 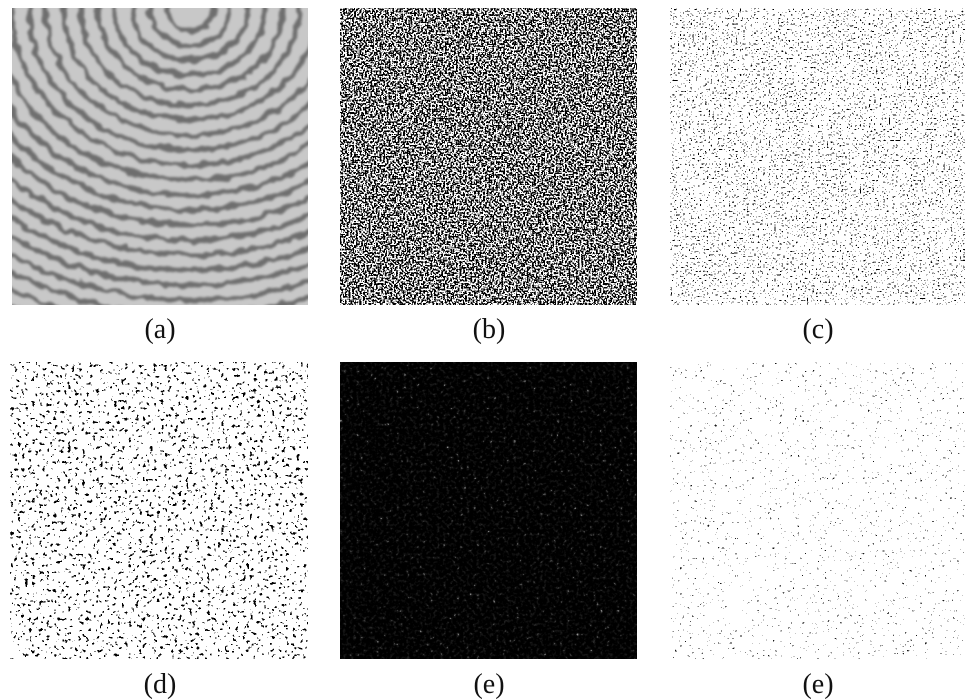 What do you see at coordinates (159, 329) in the screenshot?
I see `panel-label: (a)` at bounding box center [159, 329].